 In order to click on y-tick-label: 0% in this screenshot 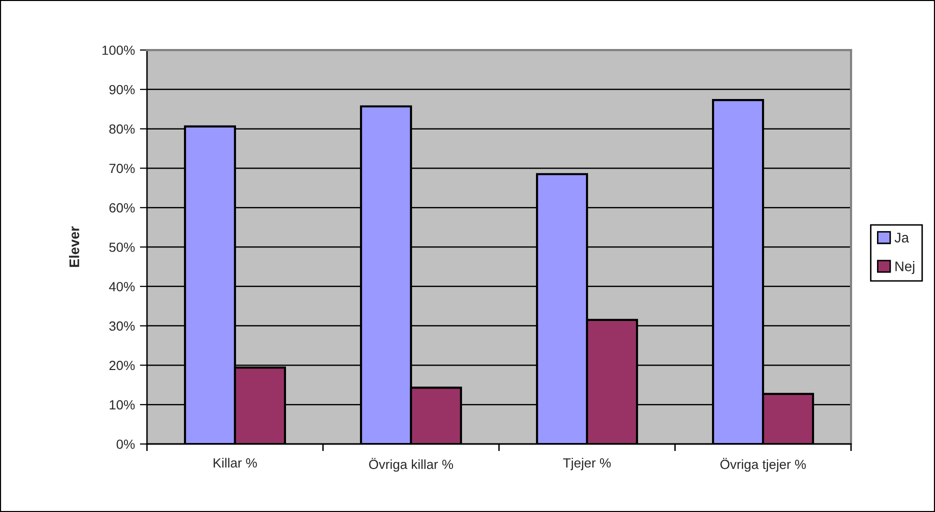, I will do `click(125, 444)`.